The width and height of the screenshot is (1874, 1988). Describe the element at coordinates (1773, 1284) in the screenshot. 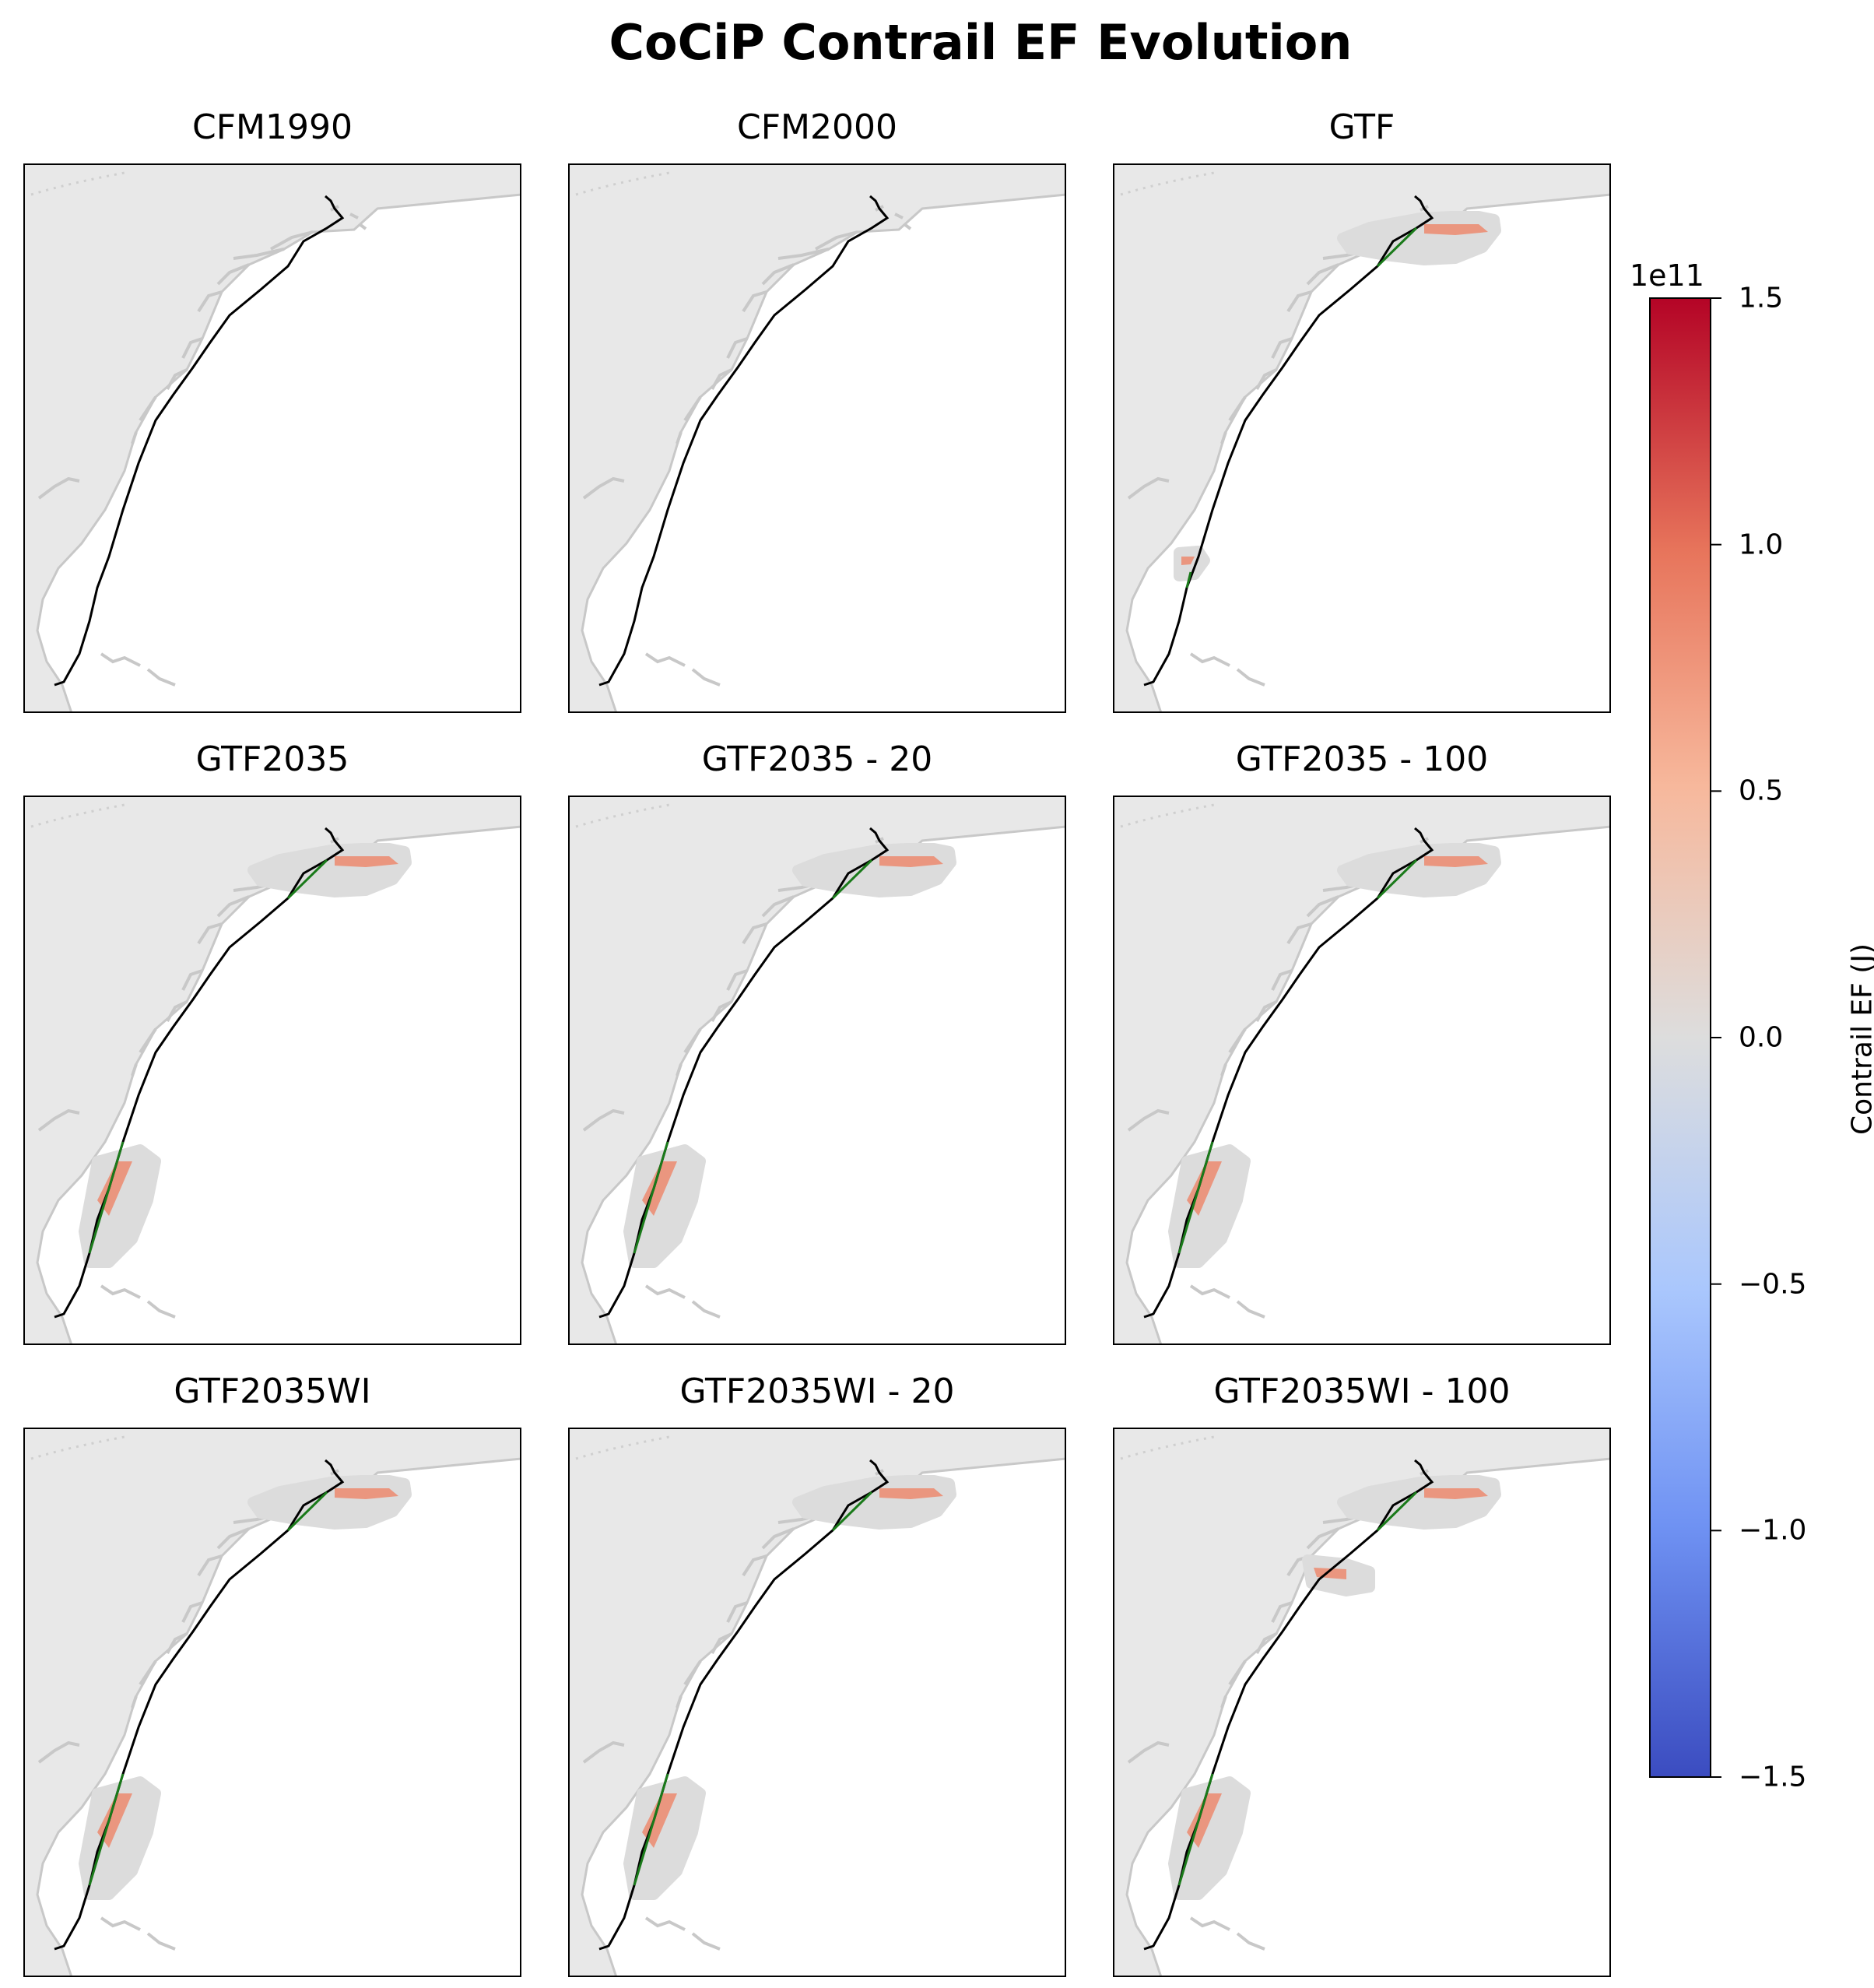

I see `colorbar-tick-label: −0.5` at that location.